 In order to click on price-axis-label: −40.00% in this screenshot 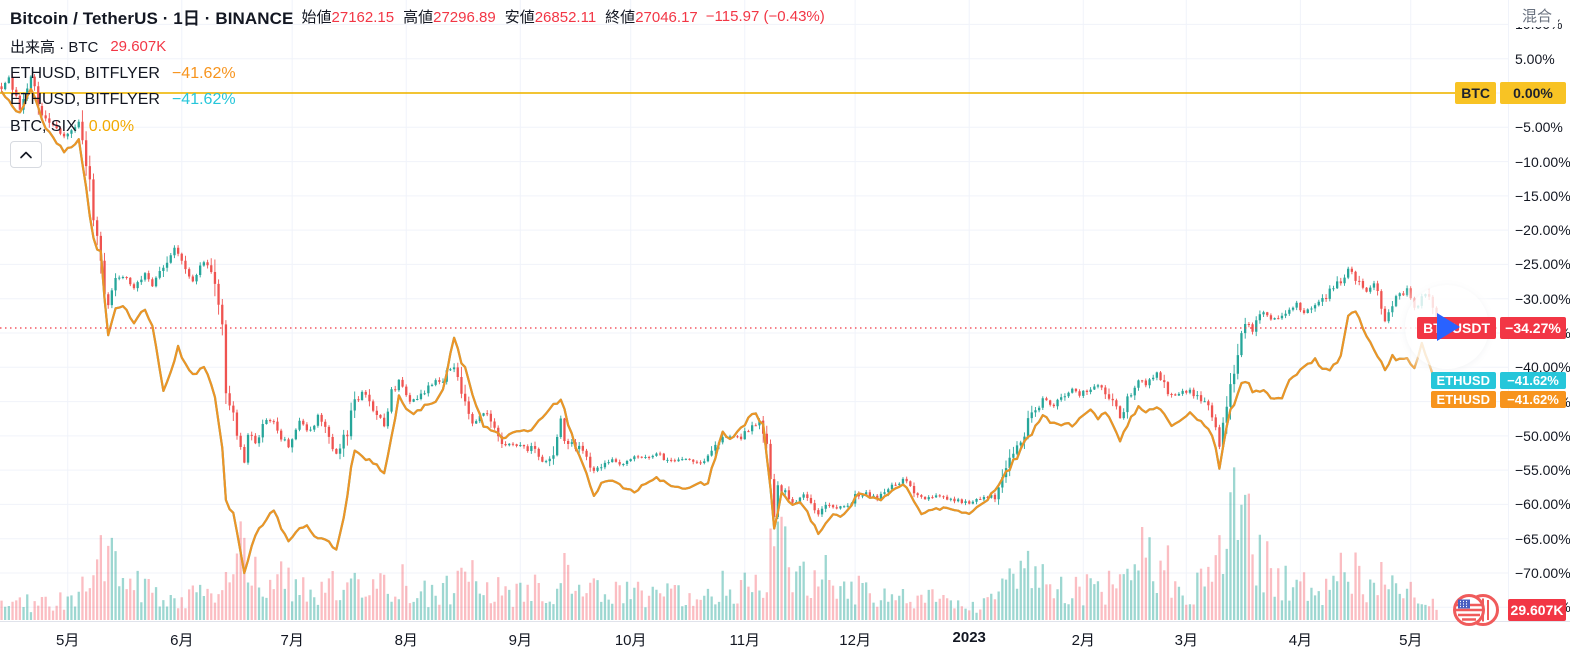, I will do `click(1542, 367)`.